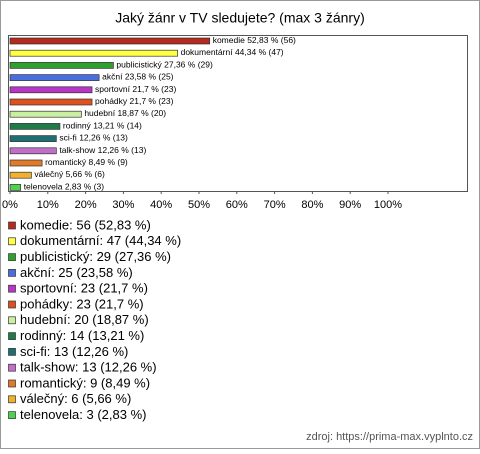  I want to click on bar-category: publicistický, so click(139, 65).